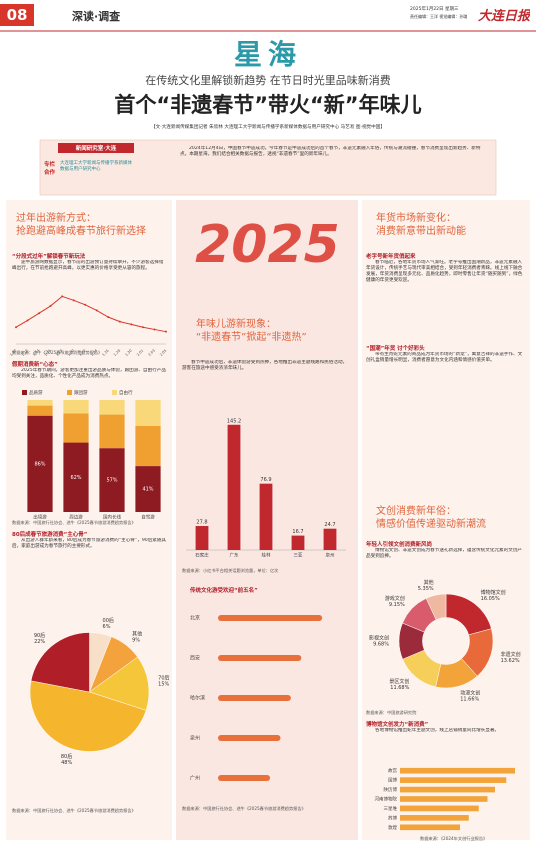 This screenshot has height=846, width=536. I want to click on paper-name: 大连日报, so click(504, 16).